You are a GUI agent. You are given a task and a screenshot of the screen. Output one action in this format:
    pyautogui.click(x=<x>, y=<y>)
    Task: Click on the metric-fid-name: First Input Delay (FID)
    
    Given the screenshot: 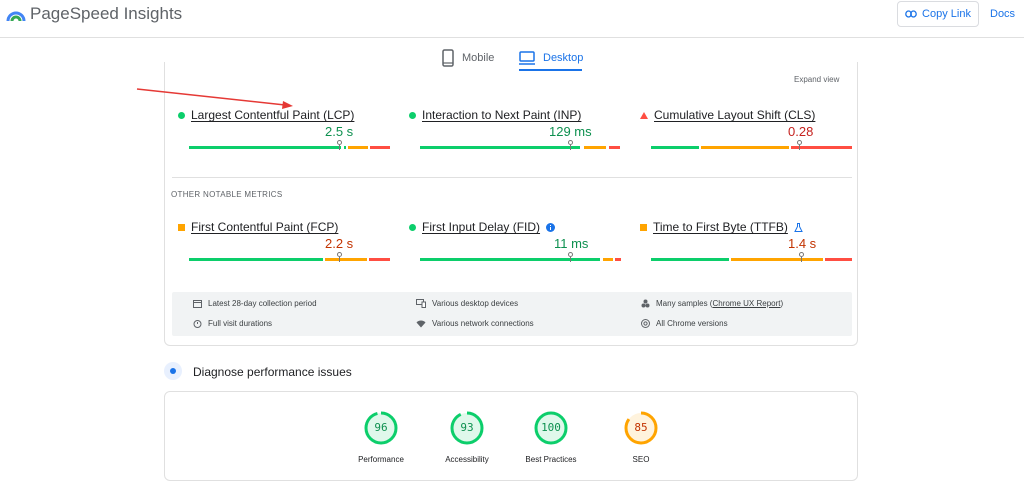 What is the action you would take?
    pyautogui.click(x=481, y=227)
    